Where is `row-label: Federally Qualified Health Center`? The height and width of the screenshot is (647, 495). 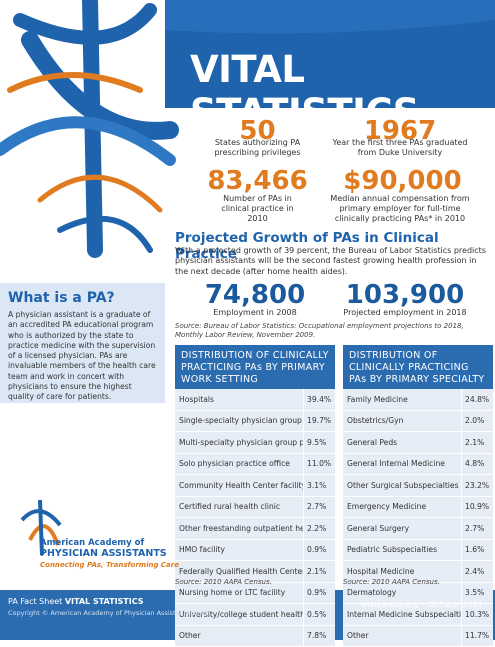
row-label: Federally Qualified Health Center is located at coordinates (239, 571).